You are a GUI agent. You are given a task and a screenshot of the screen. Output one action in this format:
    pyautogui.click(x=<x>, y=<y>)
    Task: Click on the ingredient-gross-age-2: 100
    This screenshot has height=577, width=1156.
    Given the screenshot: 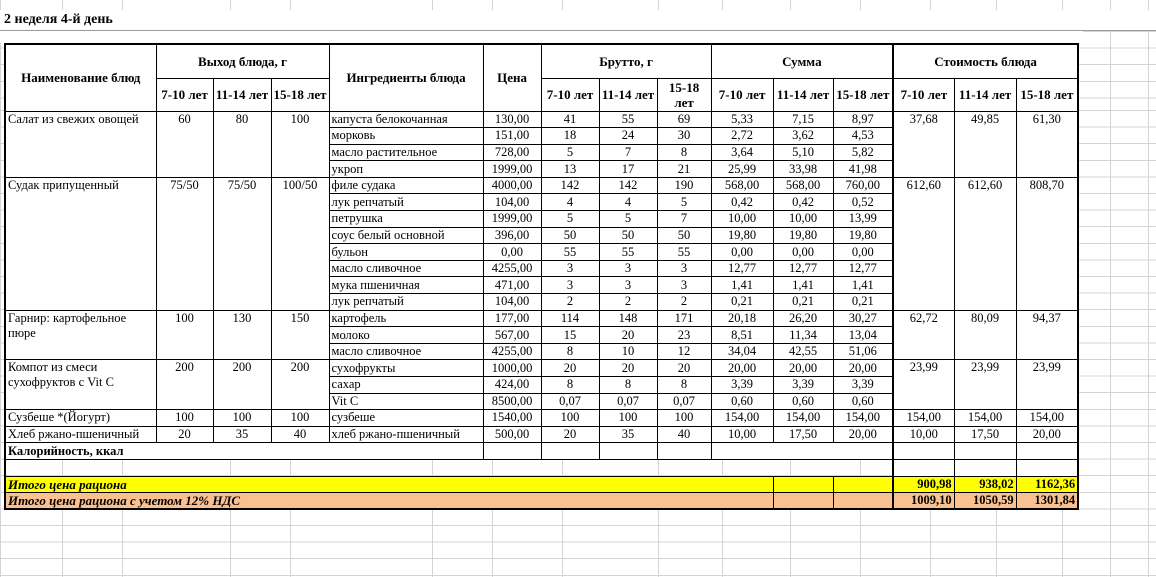 What is the action you would take?
    pyautogui.click(x=628, y=418)
    